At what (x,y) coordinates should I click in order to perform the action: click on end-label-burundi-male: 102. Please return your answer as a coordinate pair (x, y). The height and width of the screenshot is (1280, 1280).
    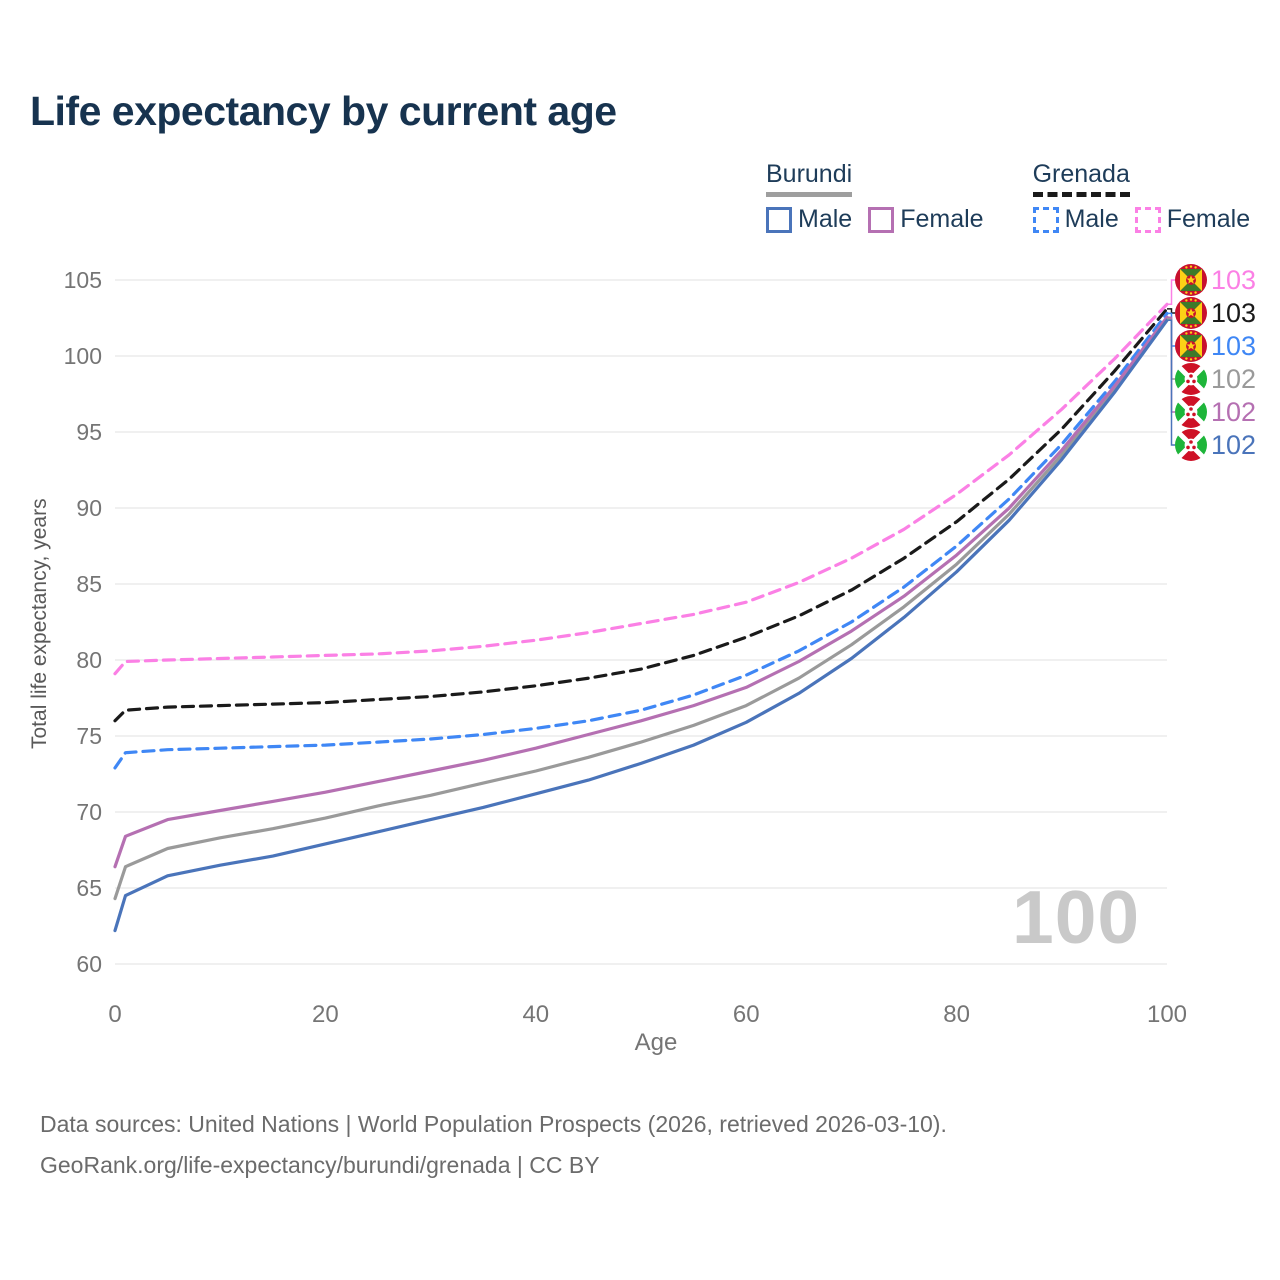
    Looking at the image, I should click on (1233, 445).